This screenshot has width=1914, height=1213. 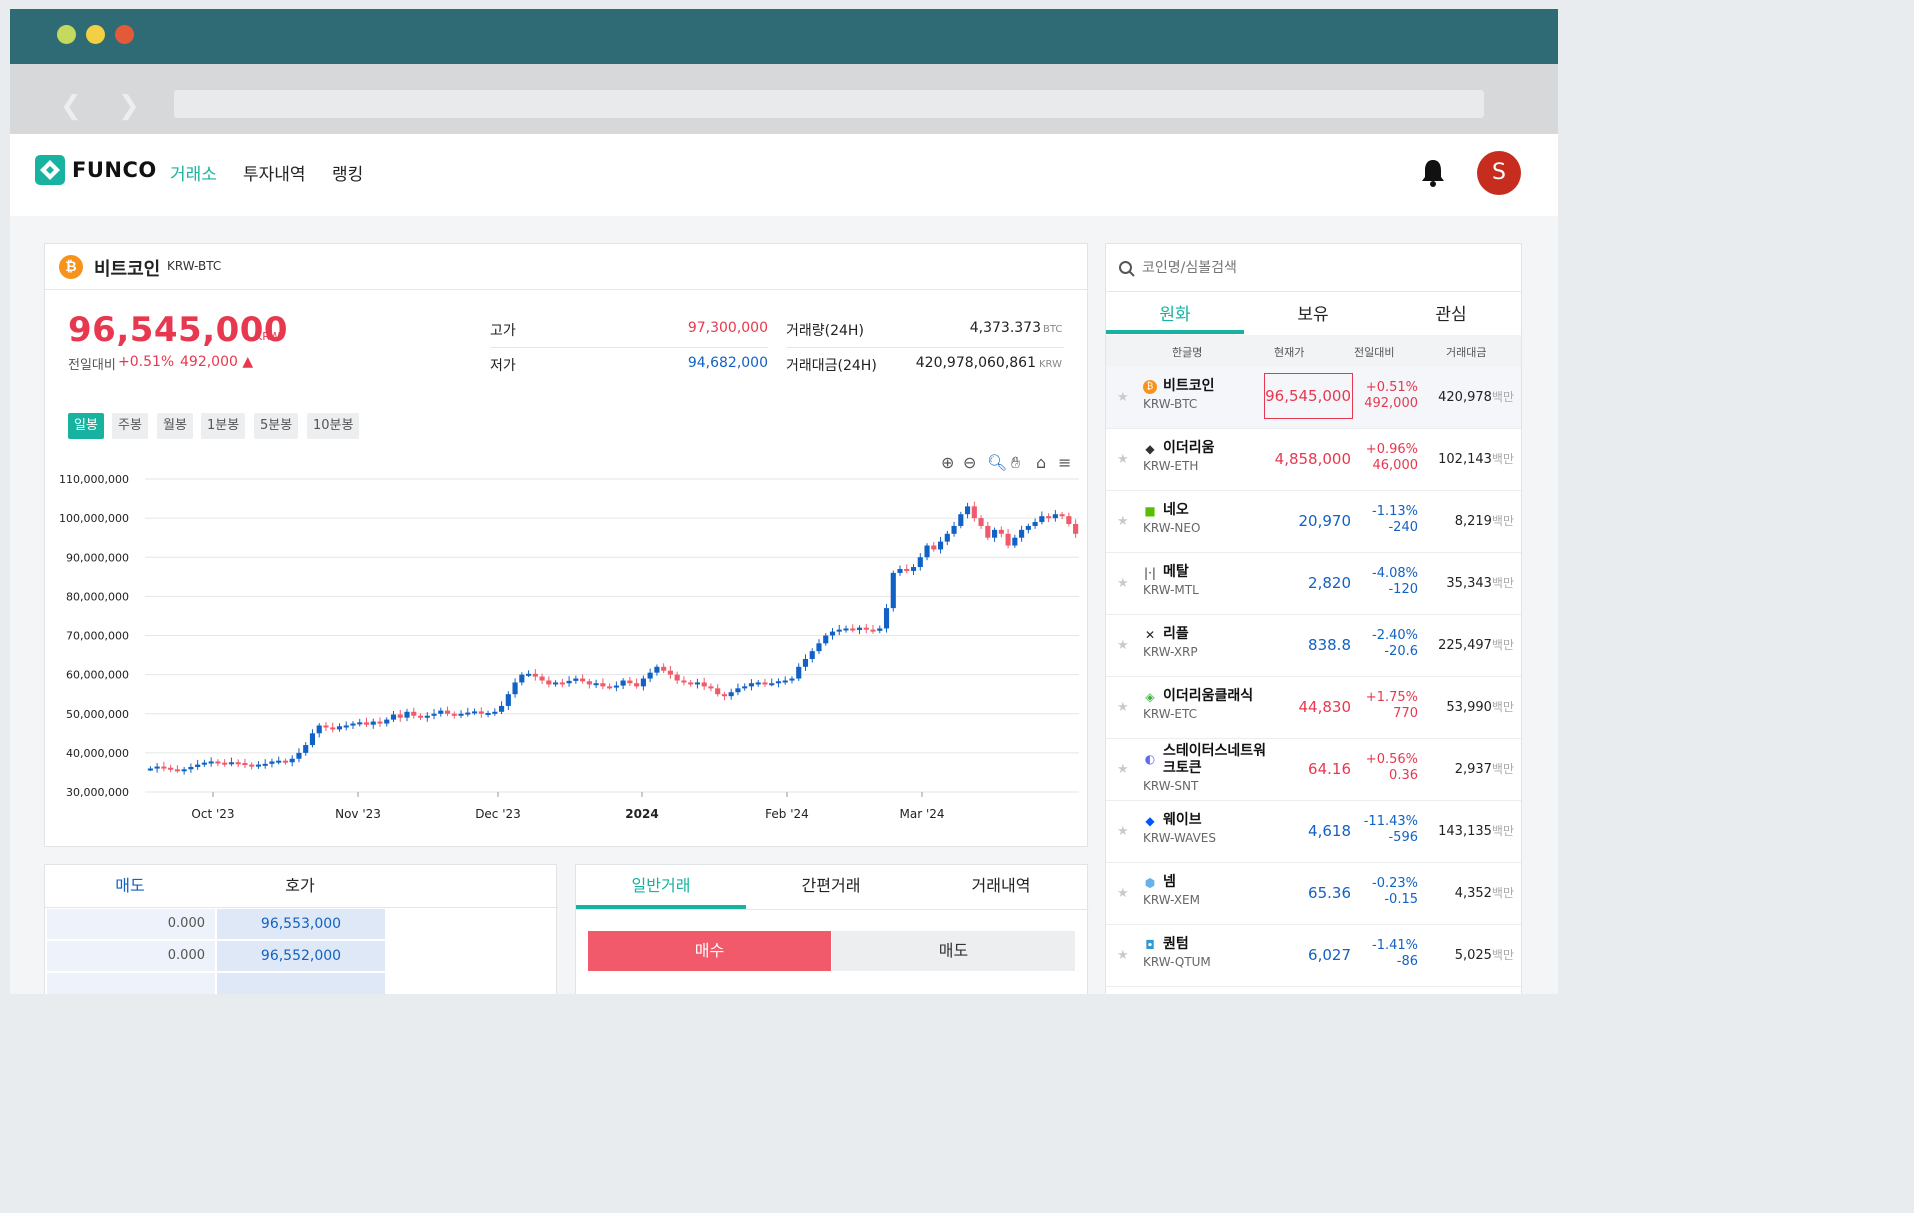 I want to click on zoom-in-icon: ⊕, so click(x=948, y=462).